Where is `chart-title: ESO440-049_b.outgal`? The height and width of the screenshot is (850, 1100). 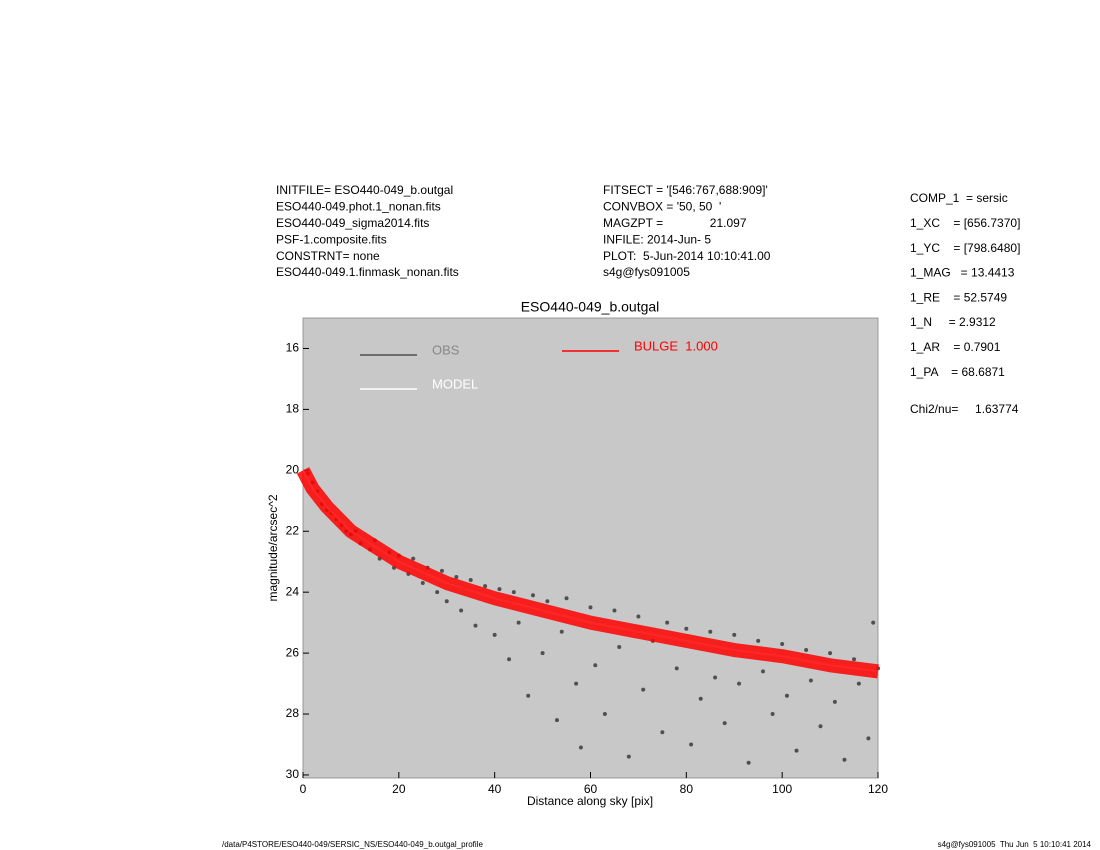 chart-title: ESO440-049_b.outgal is located at coordinates (590, 307).